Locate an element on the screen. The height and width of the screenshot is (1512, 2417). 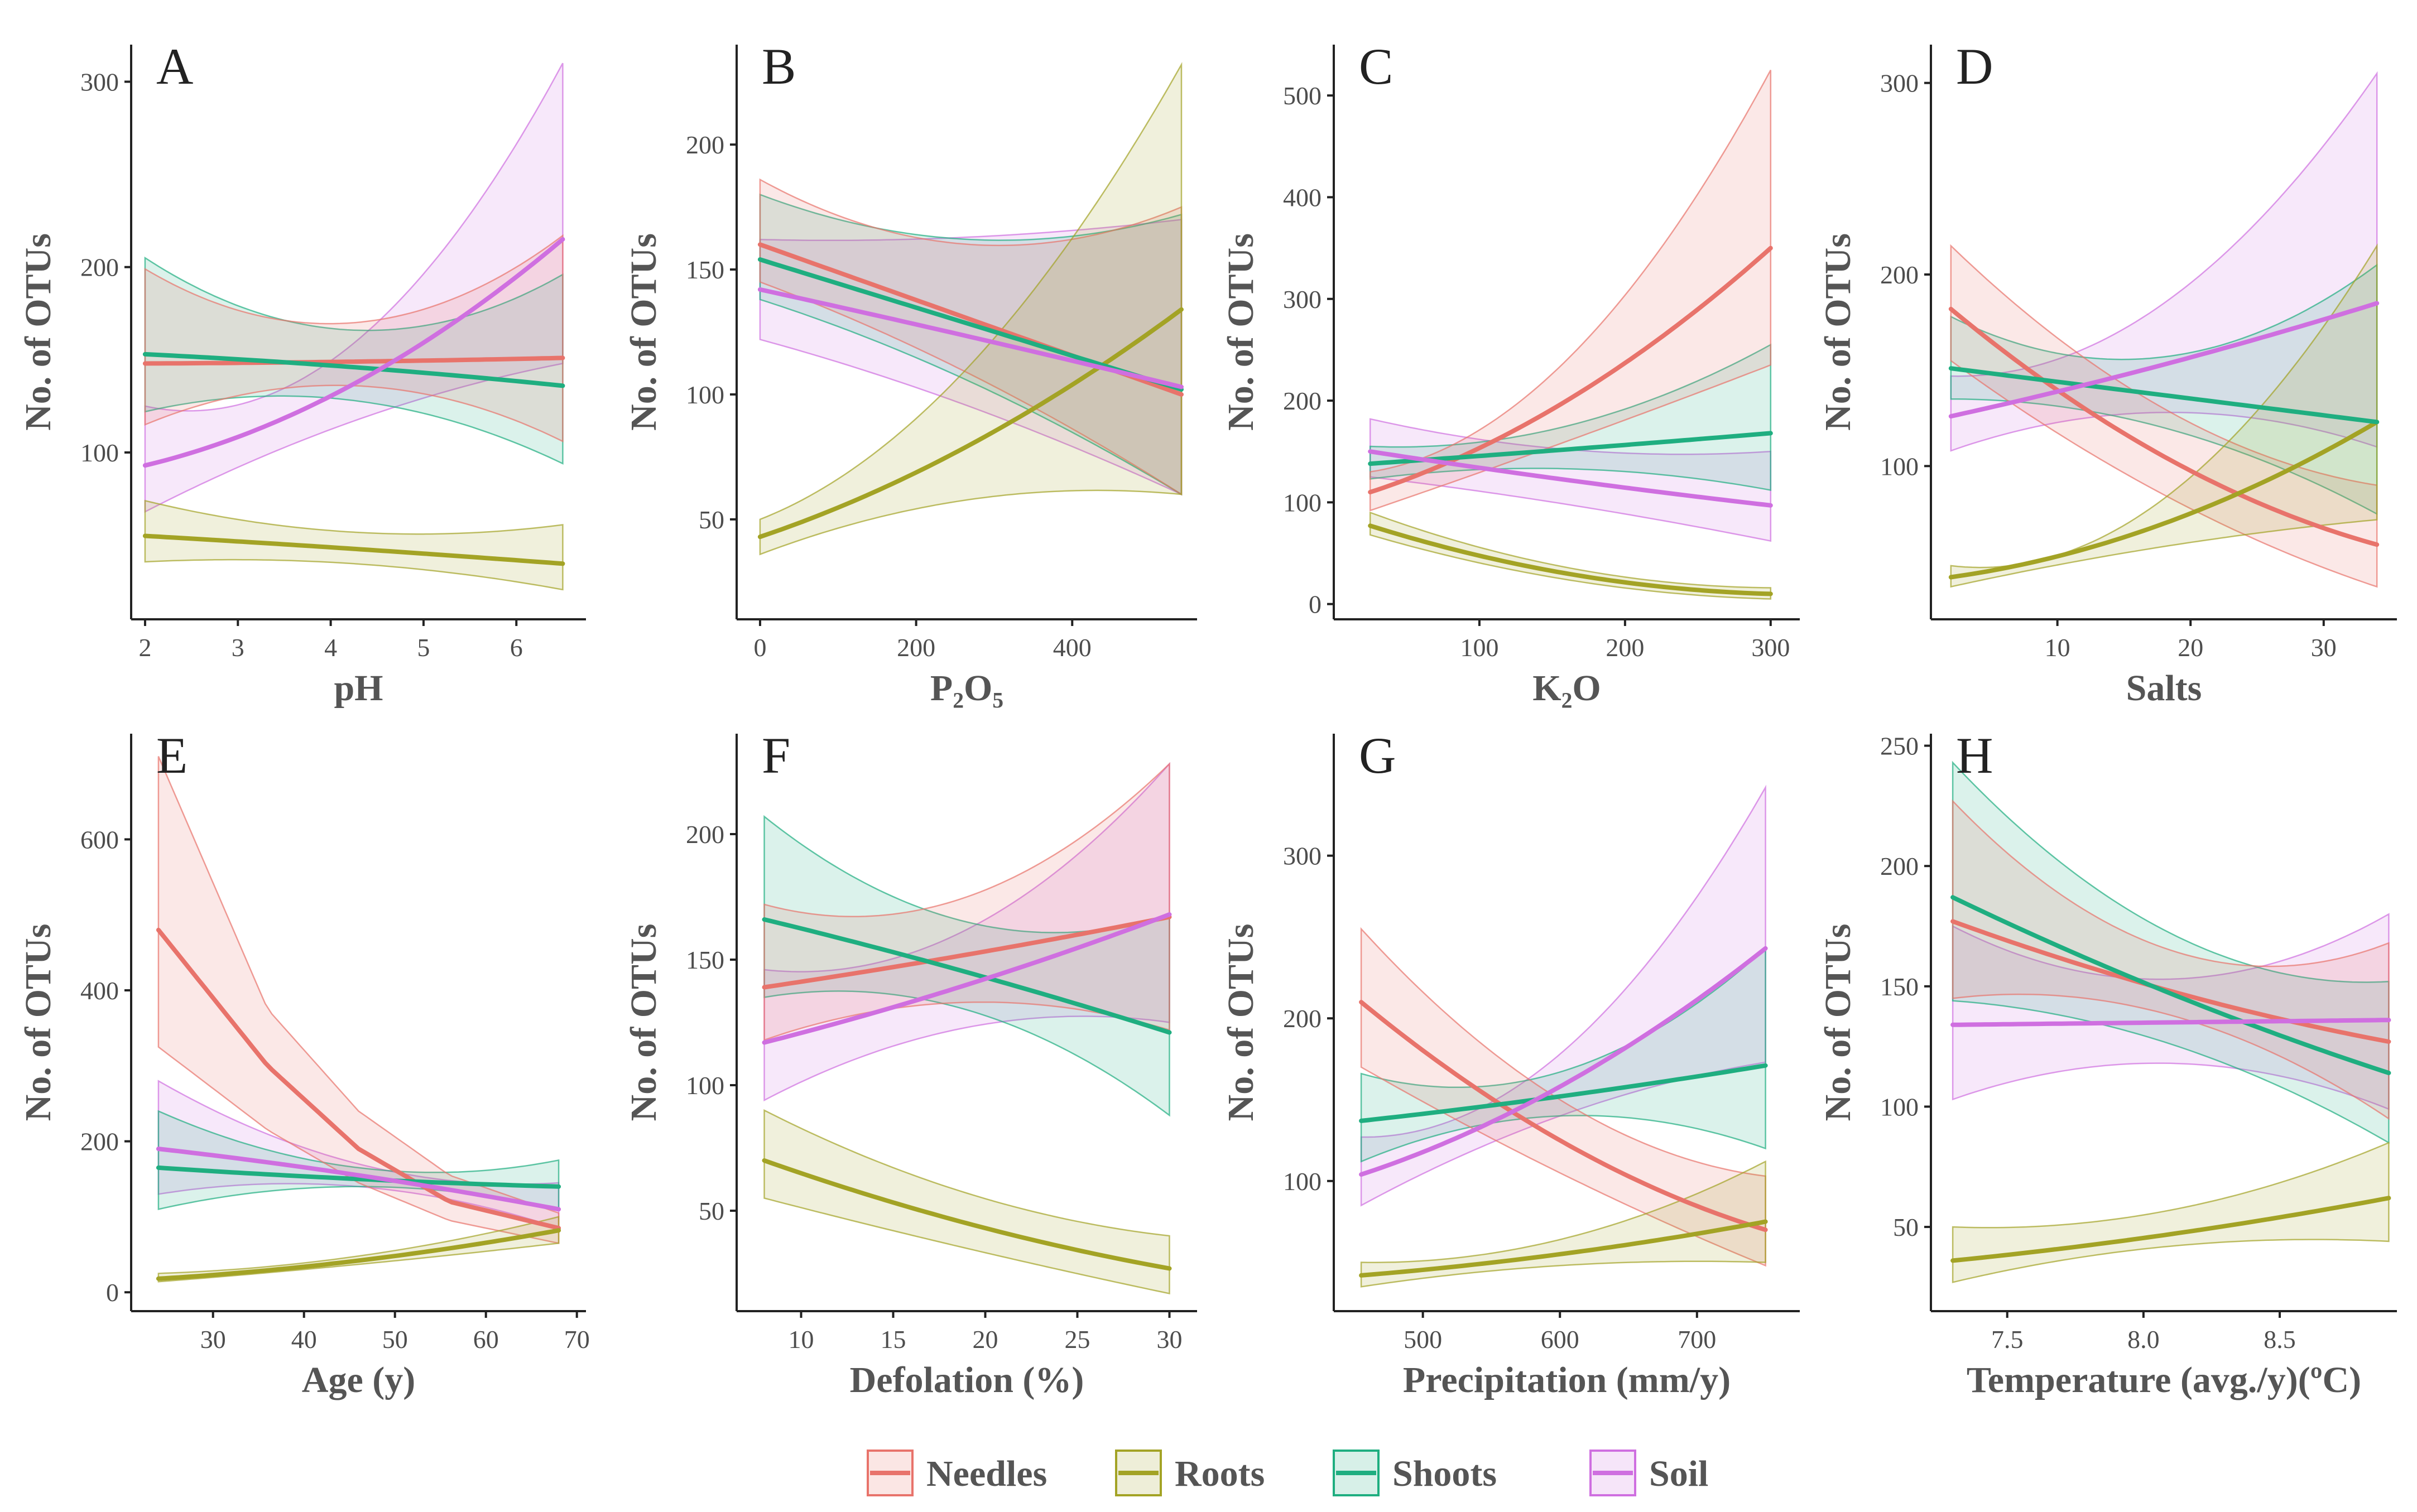
x-tick-label: 3 is located at coordinates (238, 647).